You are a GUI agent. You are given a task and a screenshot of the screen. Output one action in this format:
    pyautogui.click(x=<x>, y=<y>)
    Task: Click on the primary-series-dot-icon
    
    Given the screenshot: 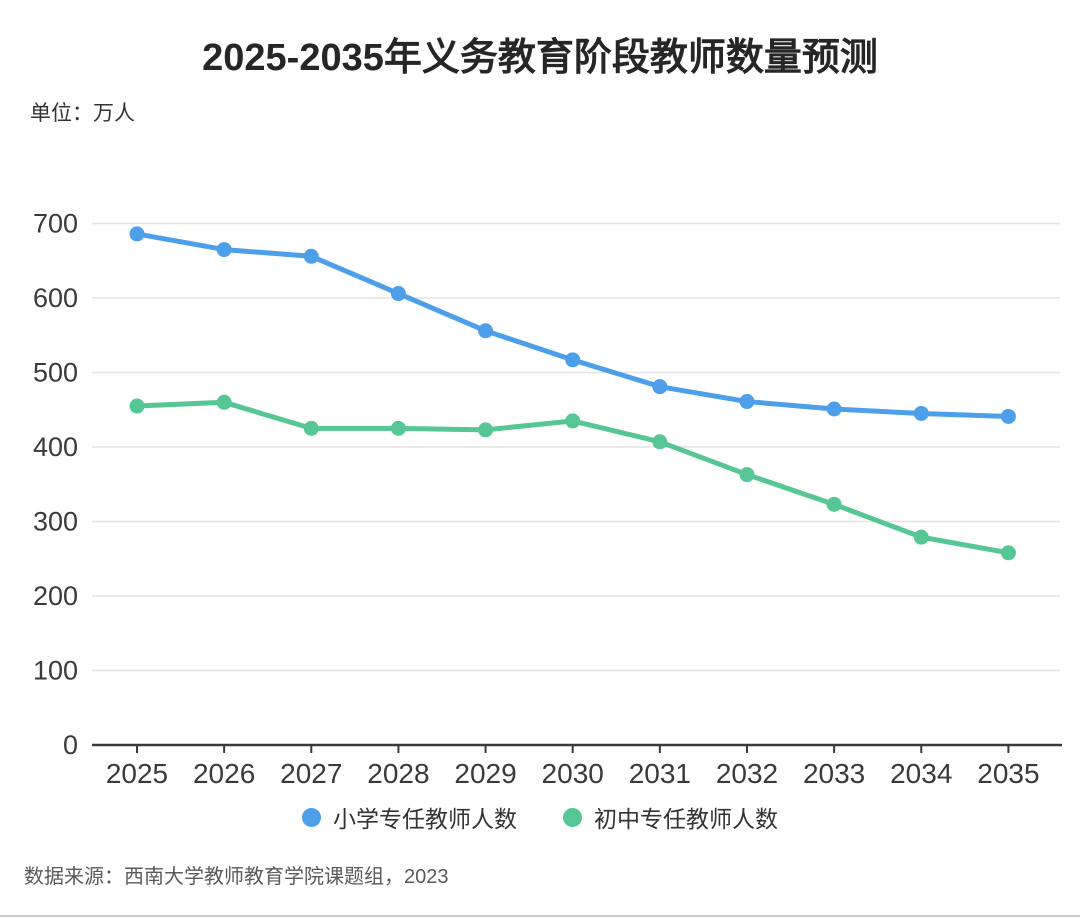 What is the action you would take?
    pyautogui.click(x=311, y=817)
    